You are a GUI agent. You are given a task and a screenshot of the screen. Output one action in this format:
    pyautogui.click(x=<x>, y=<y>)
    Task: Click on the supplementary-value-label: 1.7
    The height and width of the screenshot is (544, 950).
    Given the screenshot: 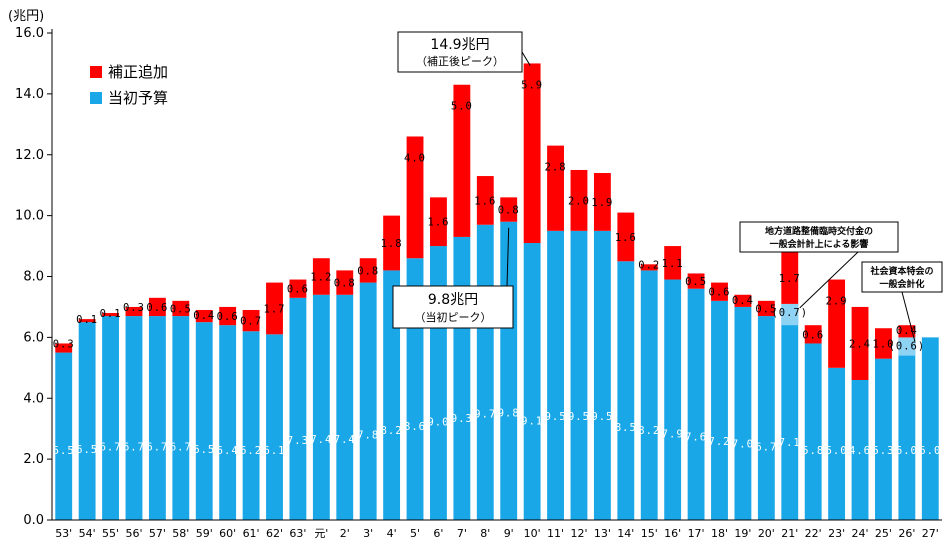 What is the action you would take?
    pyautogui.click(x=275, y=309)
    